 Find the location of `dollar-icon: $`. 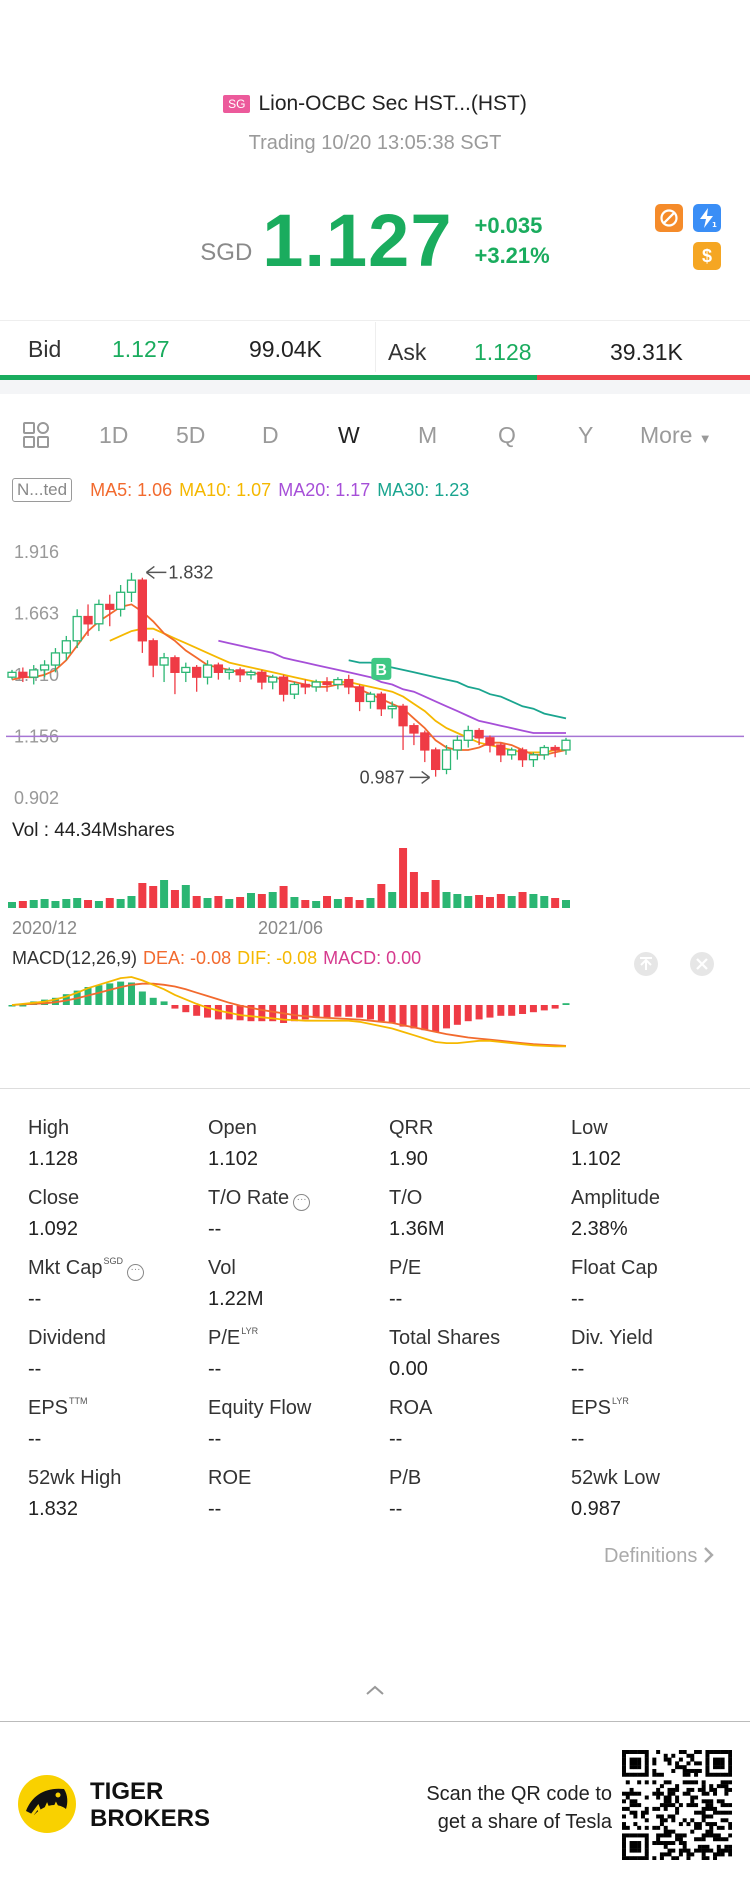

dollar-icon: $ is located at coordinates (707, 256).